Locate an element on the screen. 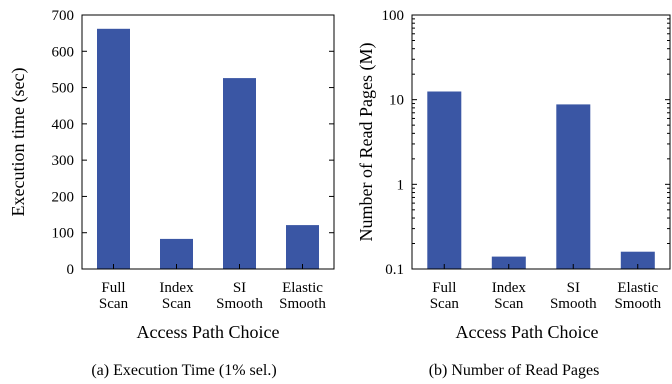 The height and width of the screenshot is (384, 672). y-tick-label: 700 is located at coordinates (63, 16).